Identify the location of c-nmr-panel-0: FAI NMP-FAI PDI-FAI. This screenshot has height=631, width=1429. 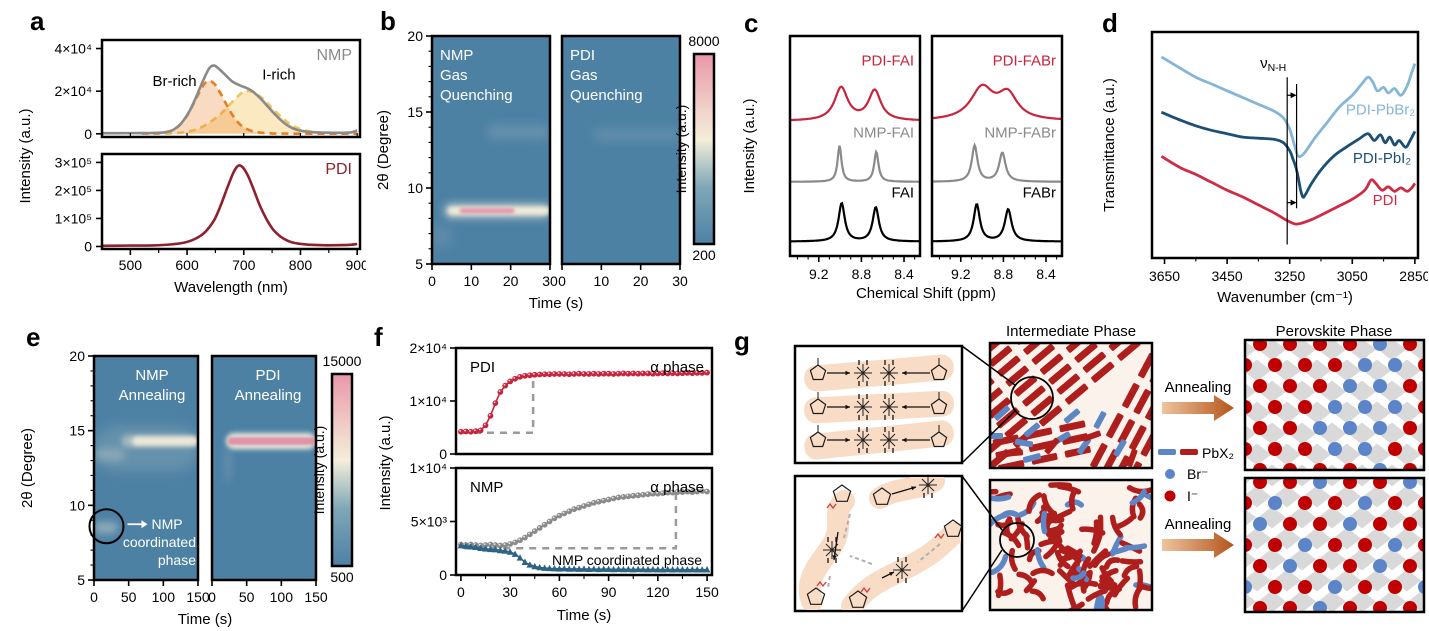
(854, 147).